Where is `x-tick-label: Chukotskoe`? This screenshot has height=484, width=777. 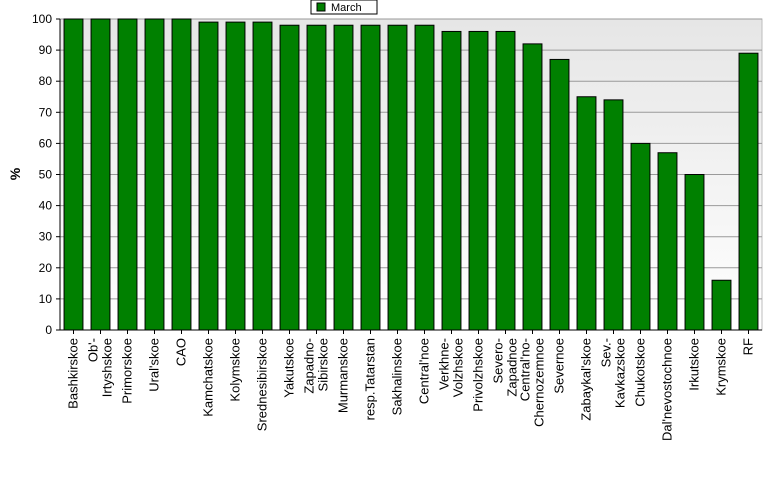
x-tick-label: Chukotskoe is located at coordinates (640, 372).